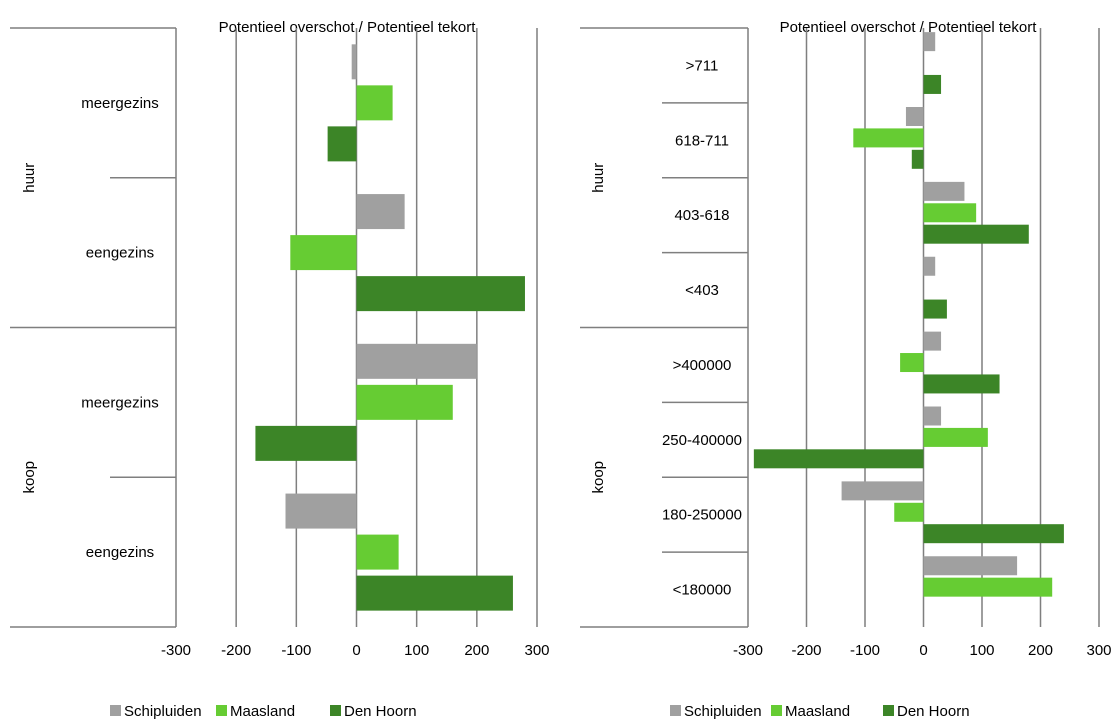 This screenshot has height=724, width=1117. What do you see at coordinates (296, 650) in the screenshot?
I see `chart1-tick-label: -100` at bounding box center [296, 650].